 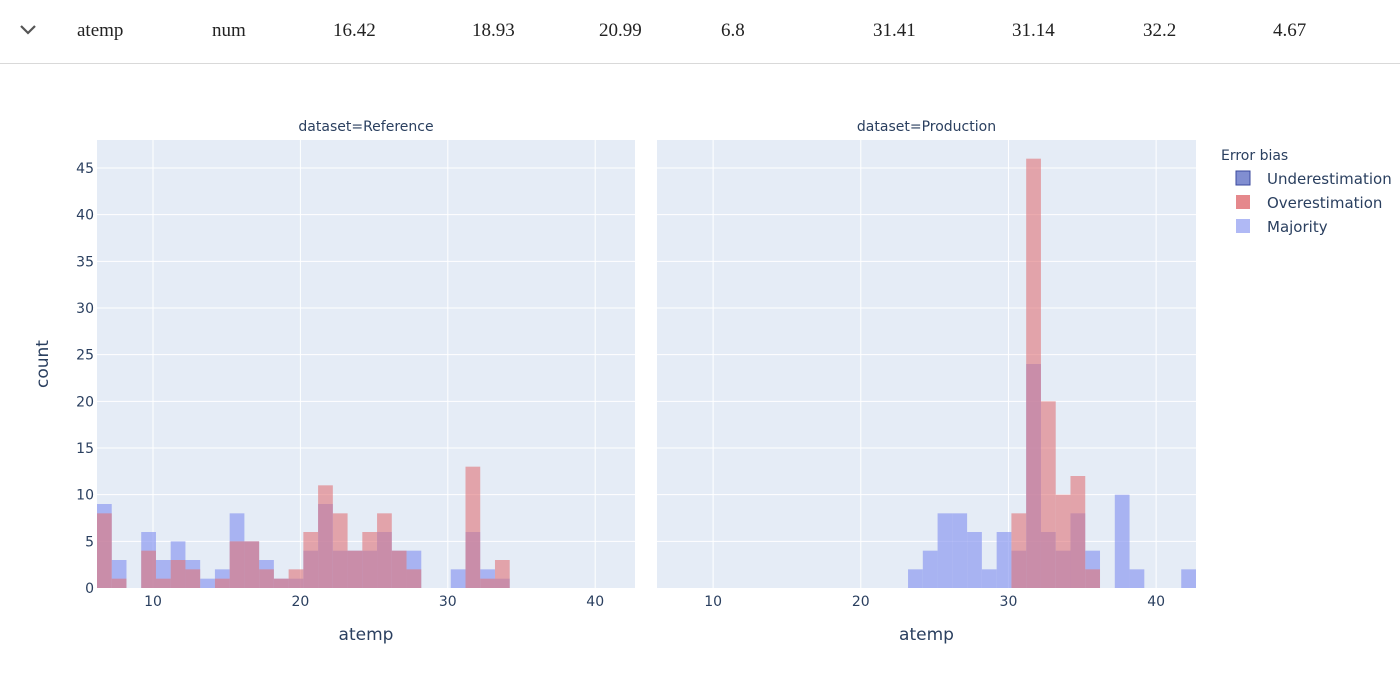 I want to click on stat-value: 4.67, so click(x=1290, y=30).